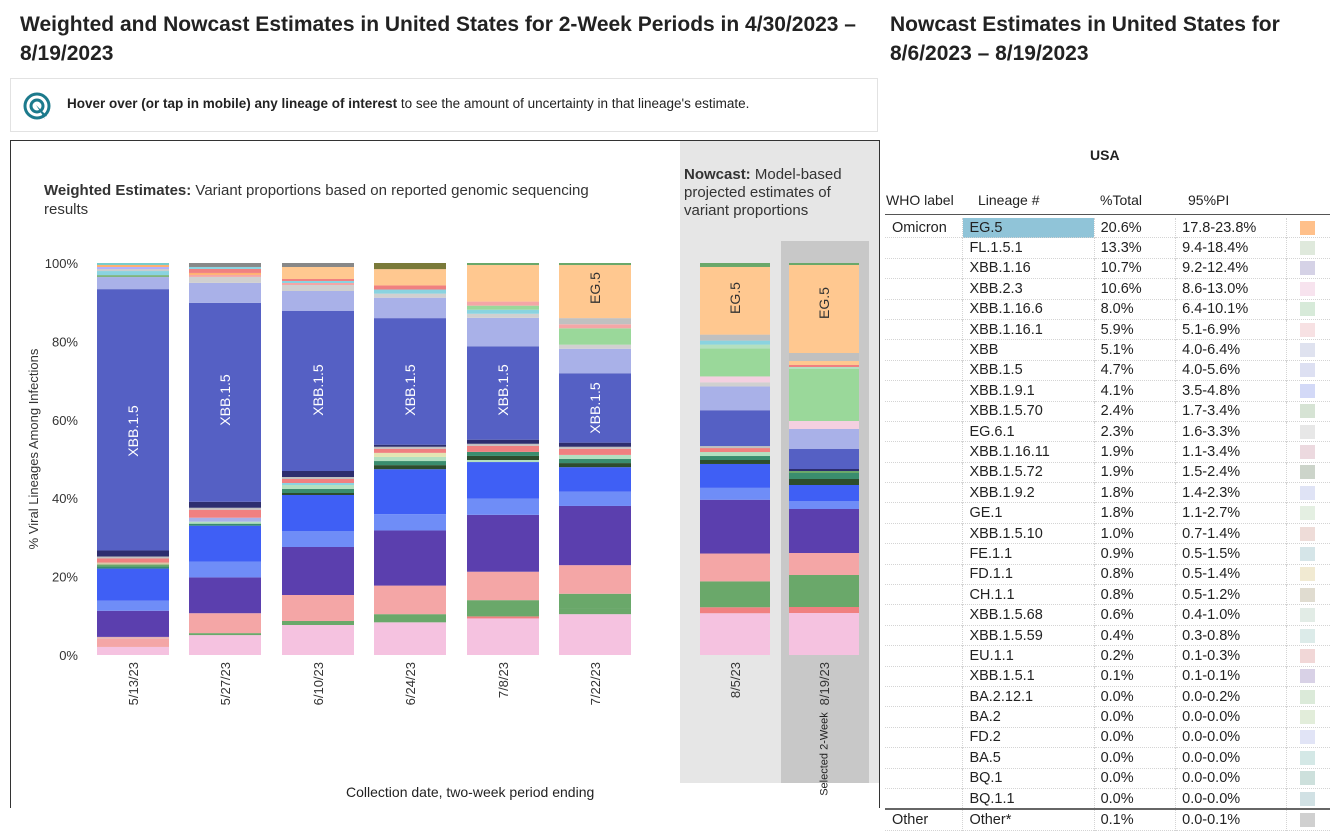 The width and height of the screenshot is (1339, 831). I want to click on bar-6/10/23, so click(318, 459).